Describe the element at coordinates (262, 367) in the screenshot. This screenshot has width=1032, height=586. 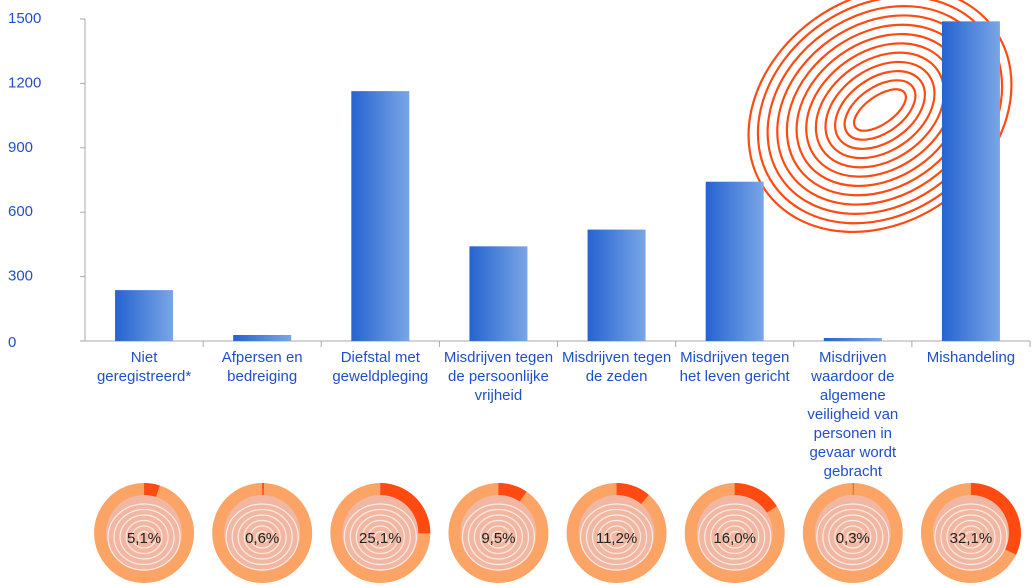
I see `x-tick-label: Afpersen en bedreiging` at that location.